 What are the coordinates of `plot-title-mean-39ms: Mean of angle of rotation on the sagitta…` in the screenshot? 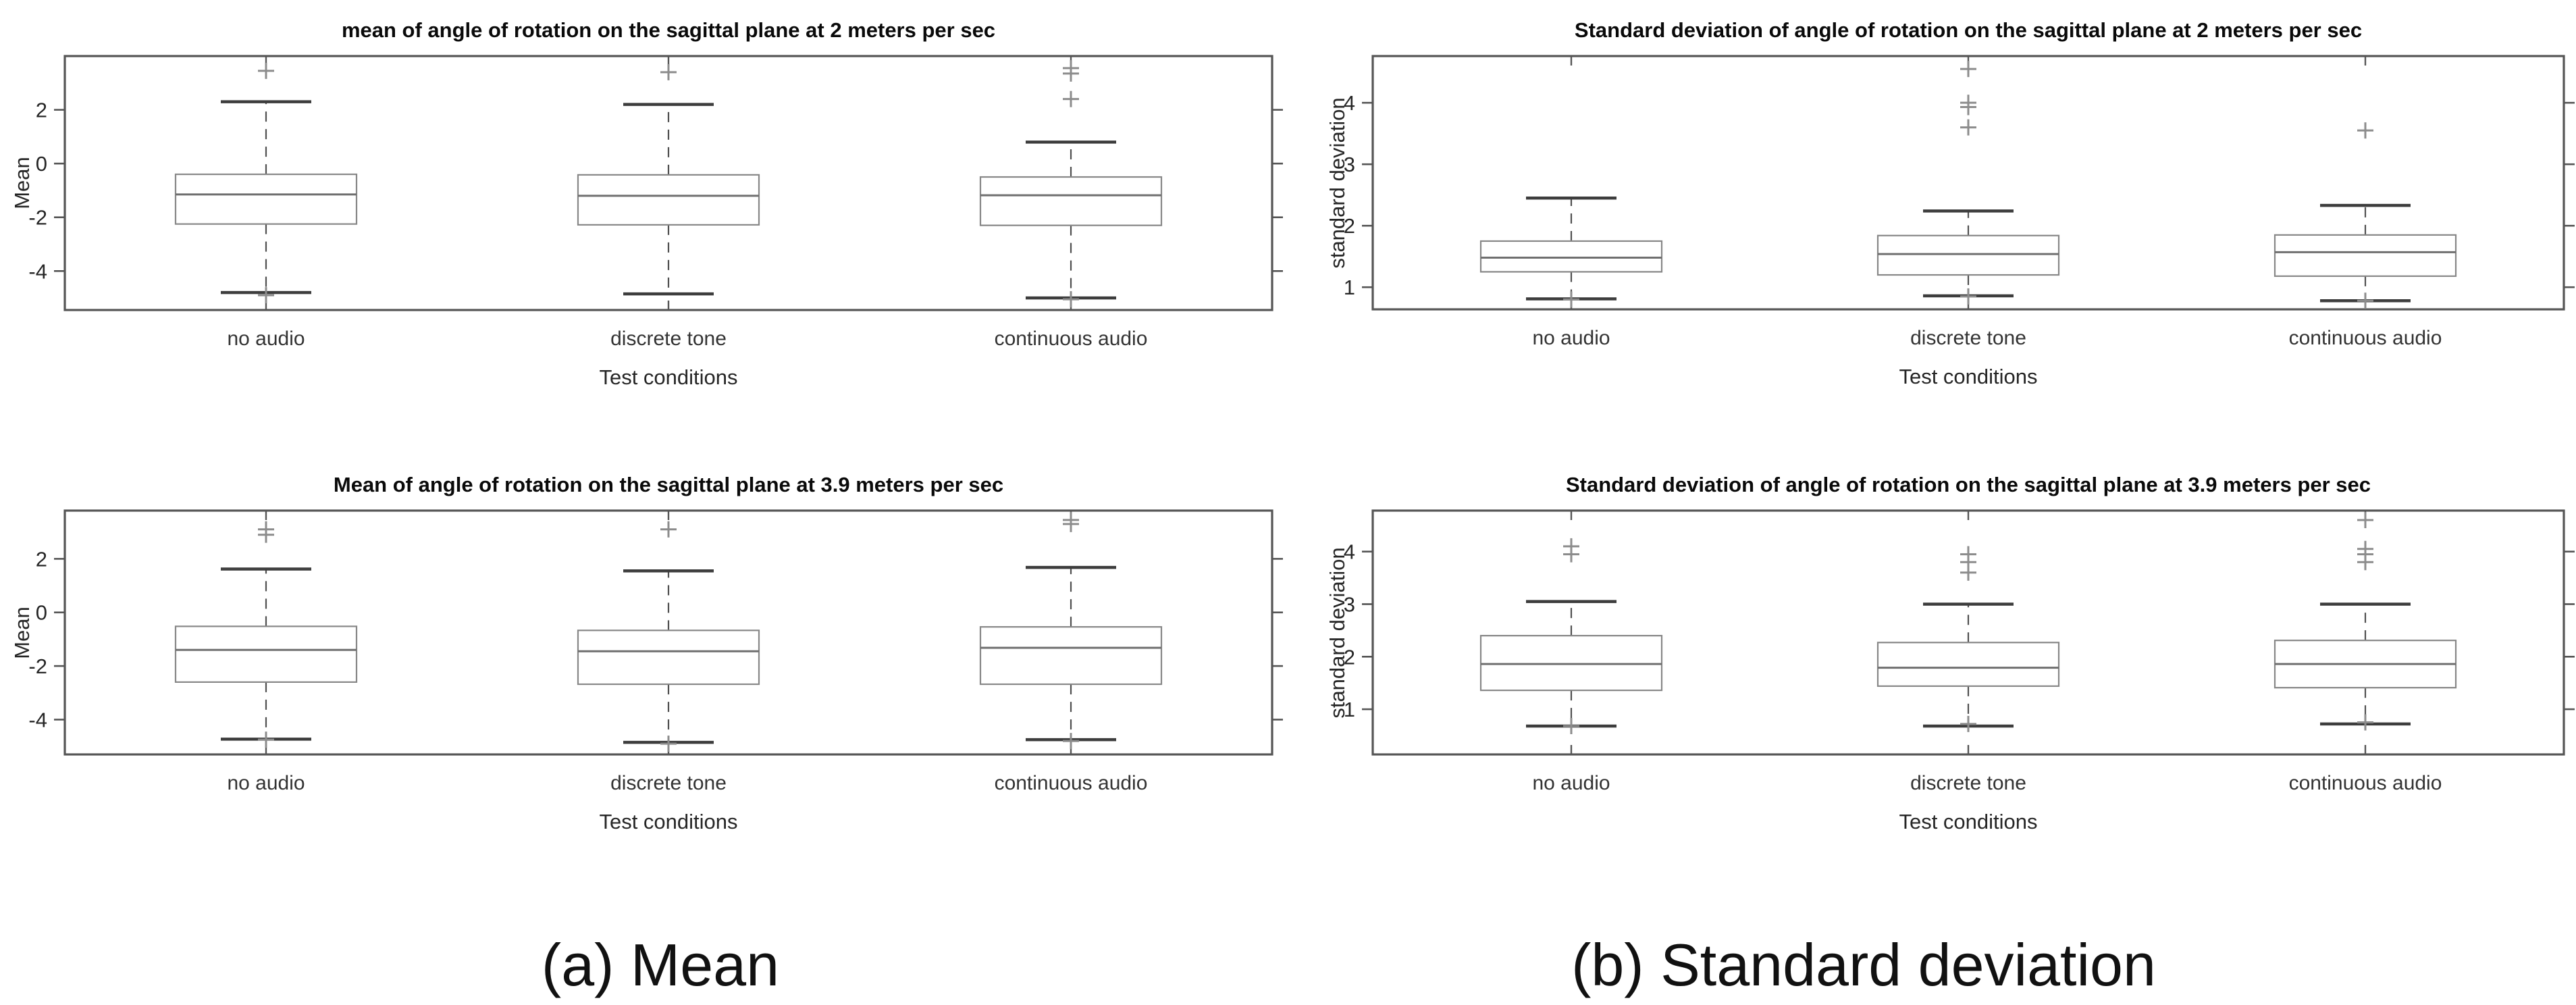 It's located at (668, 484).